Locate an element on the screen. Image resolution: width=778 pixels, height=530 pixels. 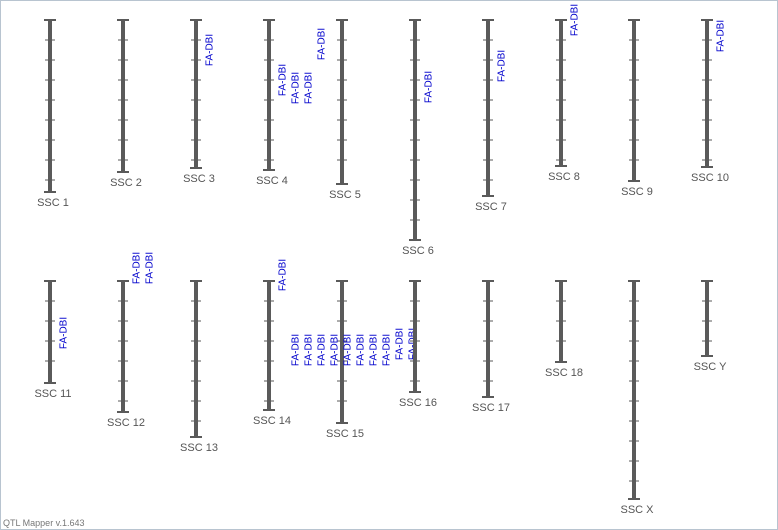
chromosome-label: SSC 5 is located at coordinates (345, 195).